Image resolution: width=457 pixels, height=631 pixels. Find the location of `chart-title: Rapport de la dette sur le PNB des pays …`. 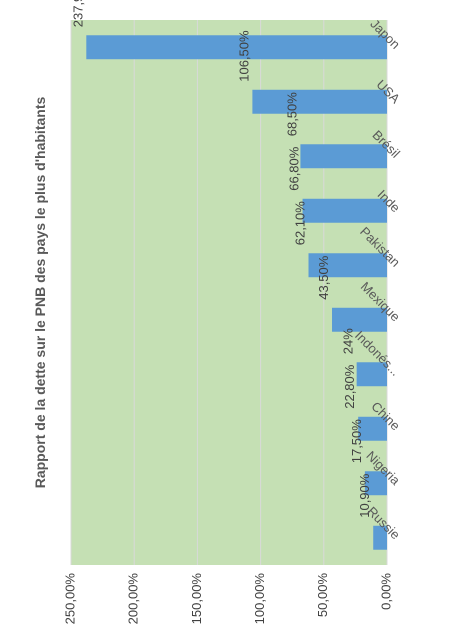

chart-title: Rapport de la dette sur le PNB des pays … is located at coordinates (40, 293).